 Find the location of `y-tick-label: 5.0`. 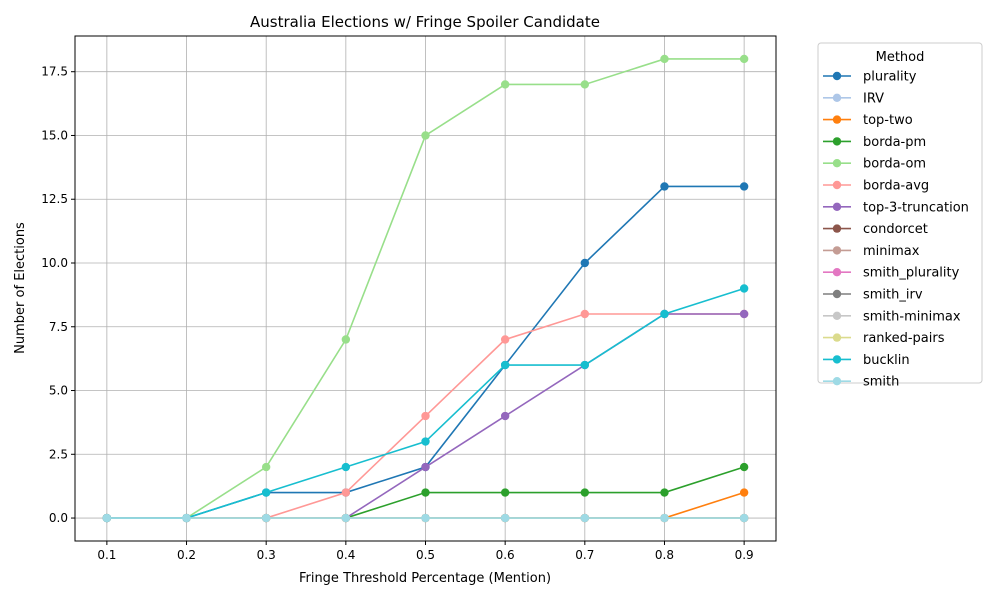

y-tick-label: 5.0 is located at coordinates (58, 391).